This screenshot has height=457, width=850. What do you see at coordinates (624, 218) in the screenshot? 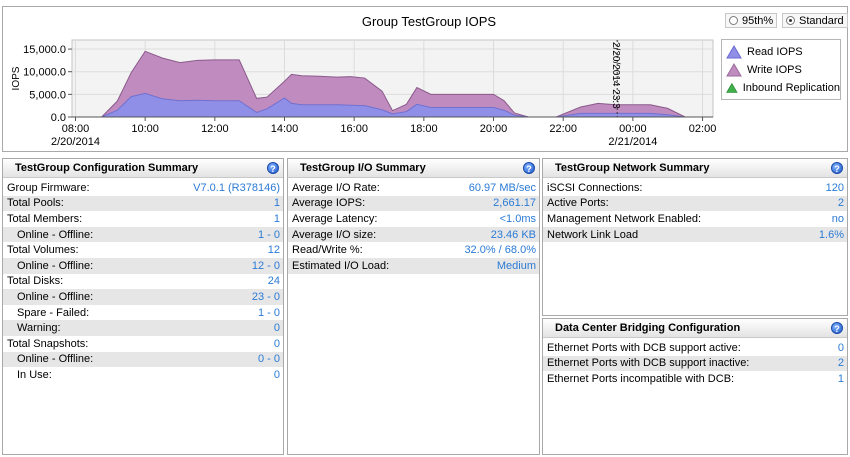
I see `row-label: Management Network Enabled:` at bounding box center [624, 218].